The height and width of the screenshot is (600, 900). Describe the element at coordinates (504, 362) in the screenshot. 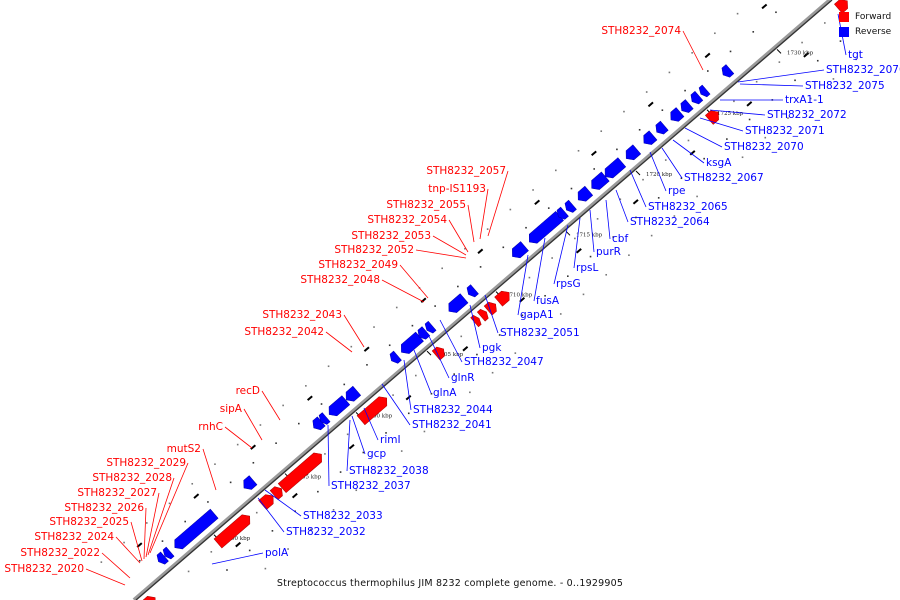

I see `reverse-gene-label: STH8232_2047` at that location.